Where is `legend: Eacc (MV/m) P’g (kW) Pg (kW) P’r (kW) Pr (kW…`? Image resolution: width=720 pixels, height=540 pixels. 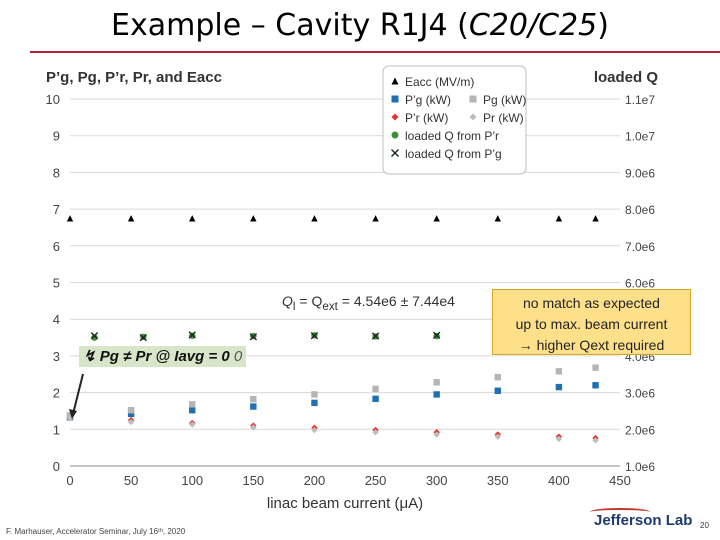 legend: Eacc (MV/m) P’g (kW) Pg (kW) P’r (kW) Pr (kW… is located at coordinates (454, 120).